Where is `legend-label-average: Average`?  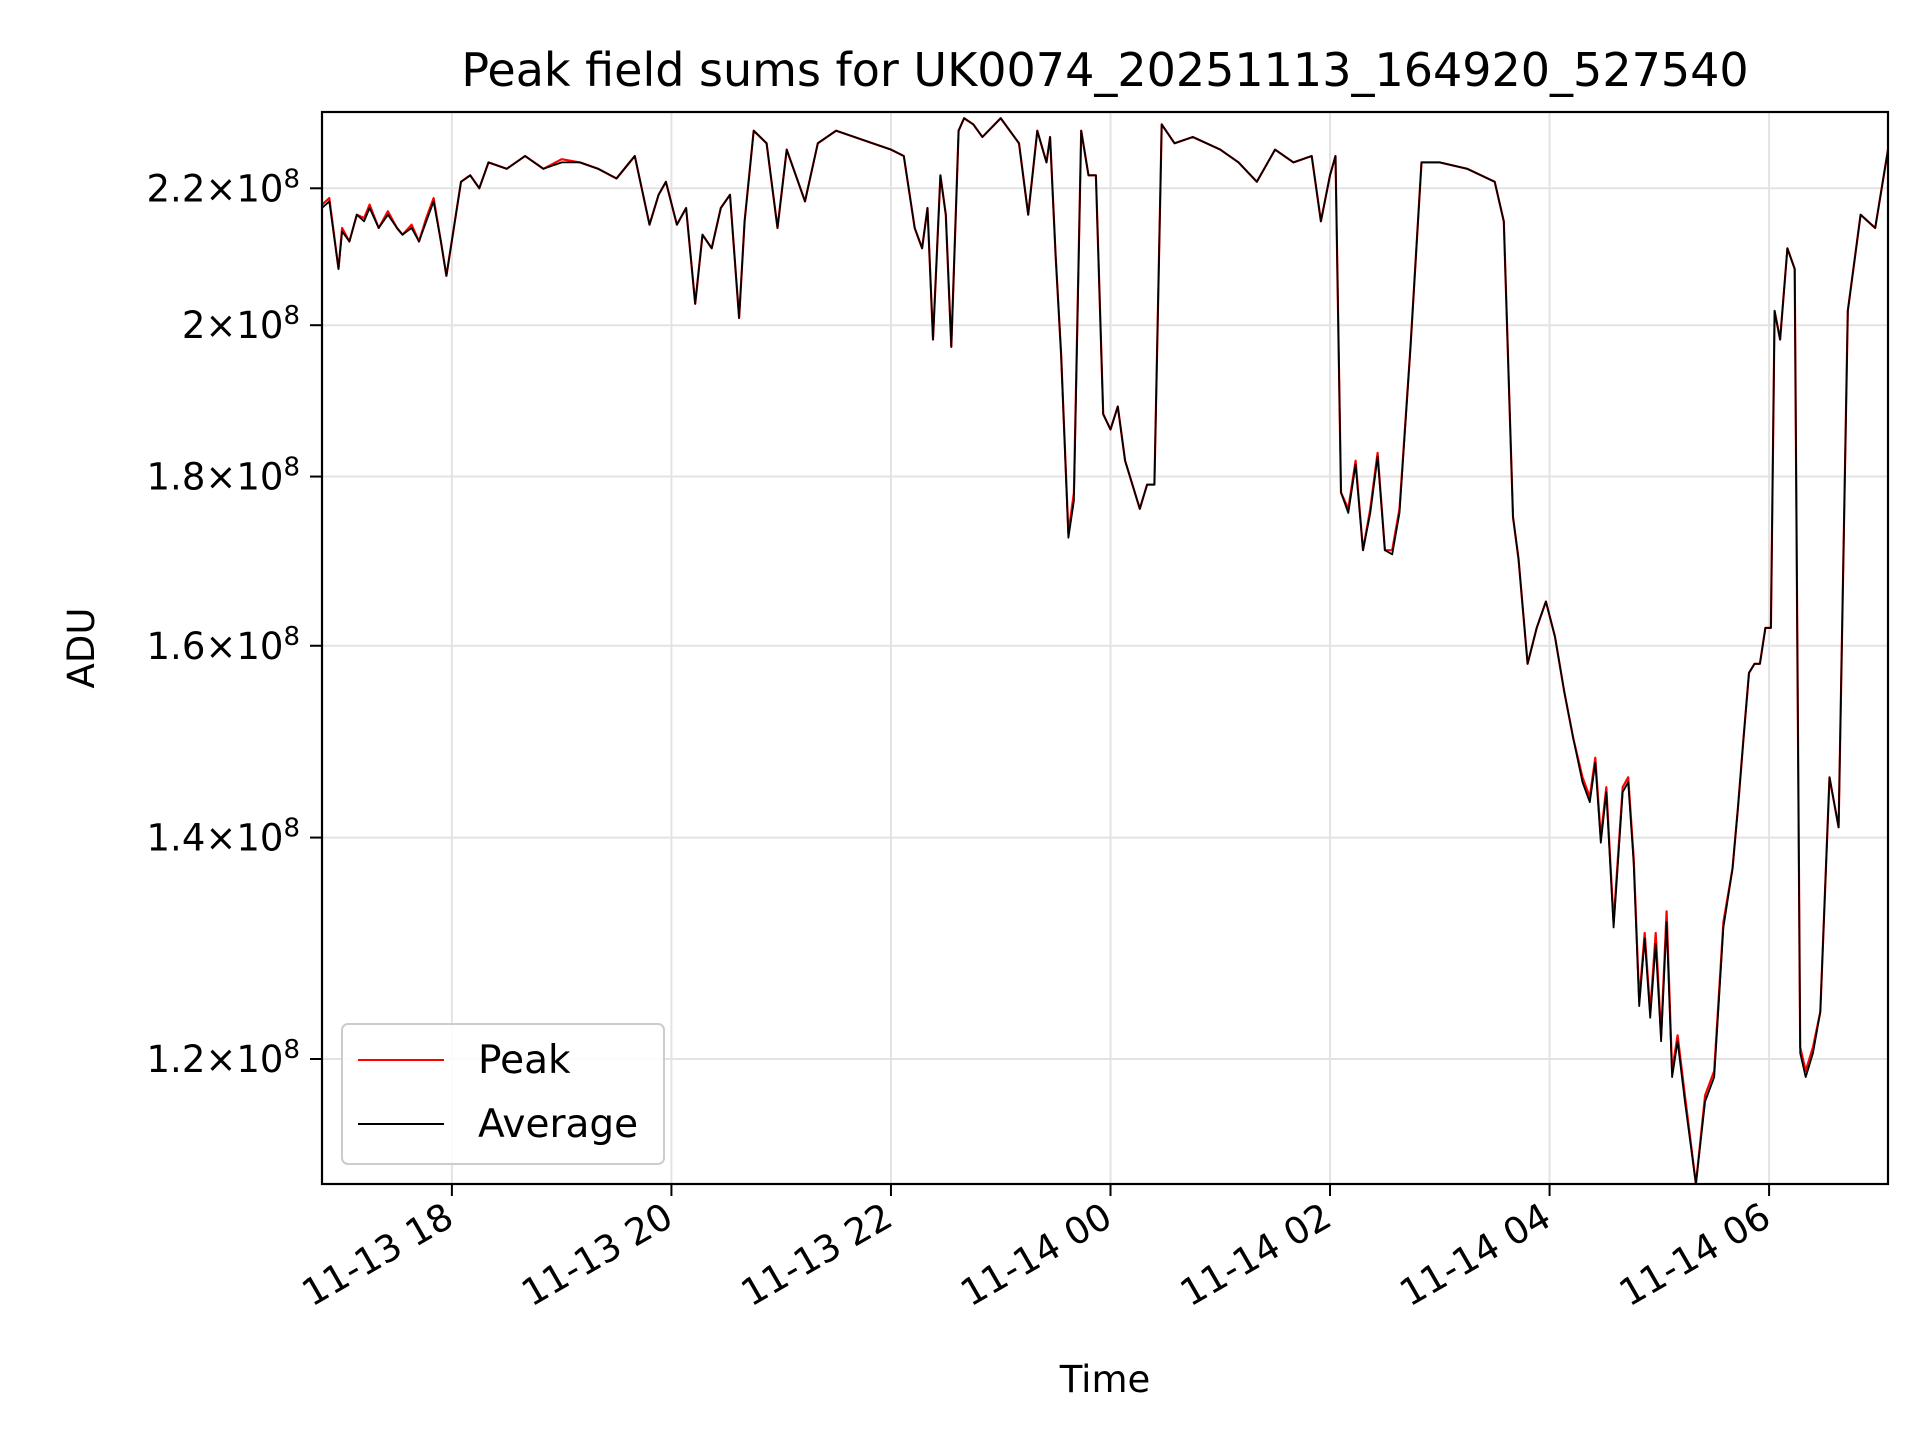
legend-label-average: Average is located at coordinates (558, 1124).